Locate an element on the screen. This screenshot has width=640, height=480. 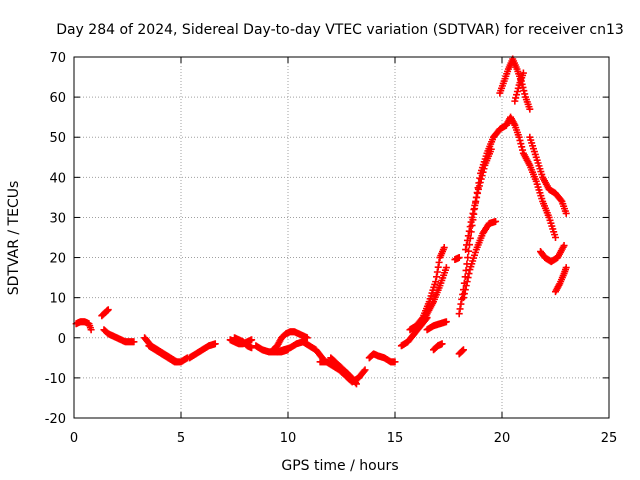
y-axis-label: SDTVAR / TECUs is located at coordinates (14, 238).